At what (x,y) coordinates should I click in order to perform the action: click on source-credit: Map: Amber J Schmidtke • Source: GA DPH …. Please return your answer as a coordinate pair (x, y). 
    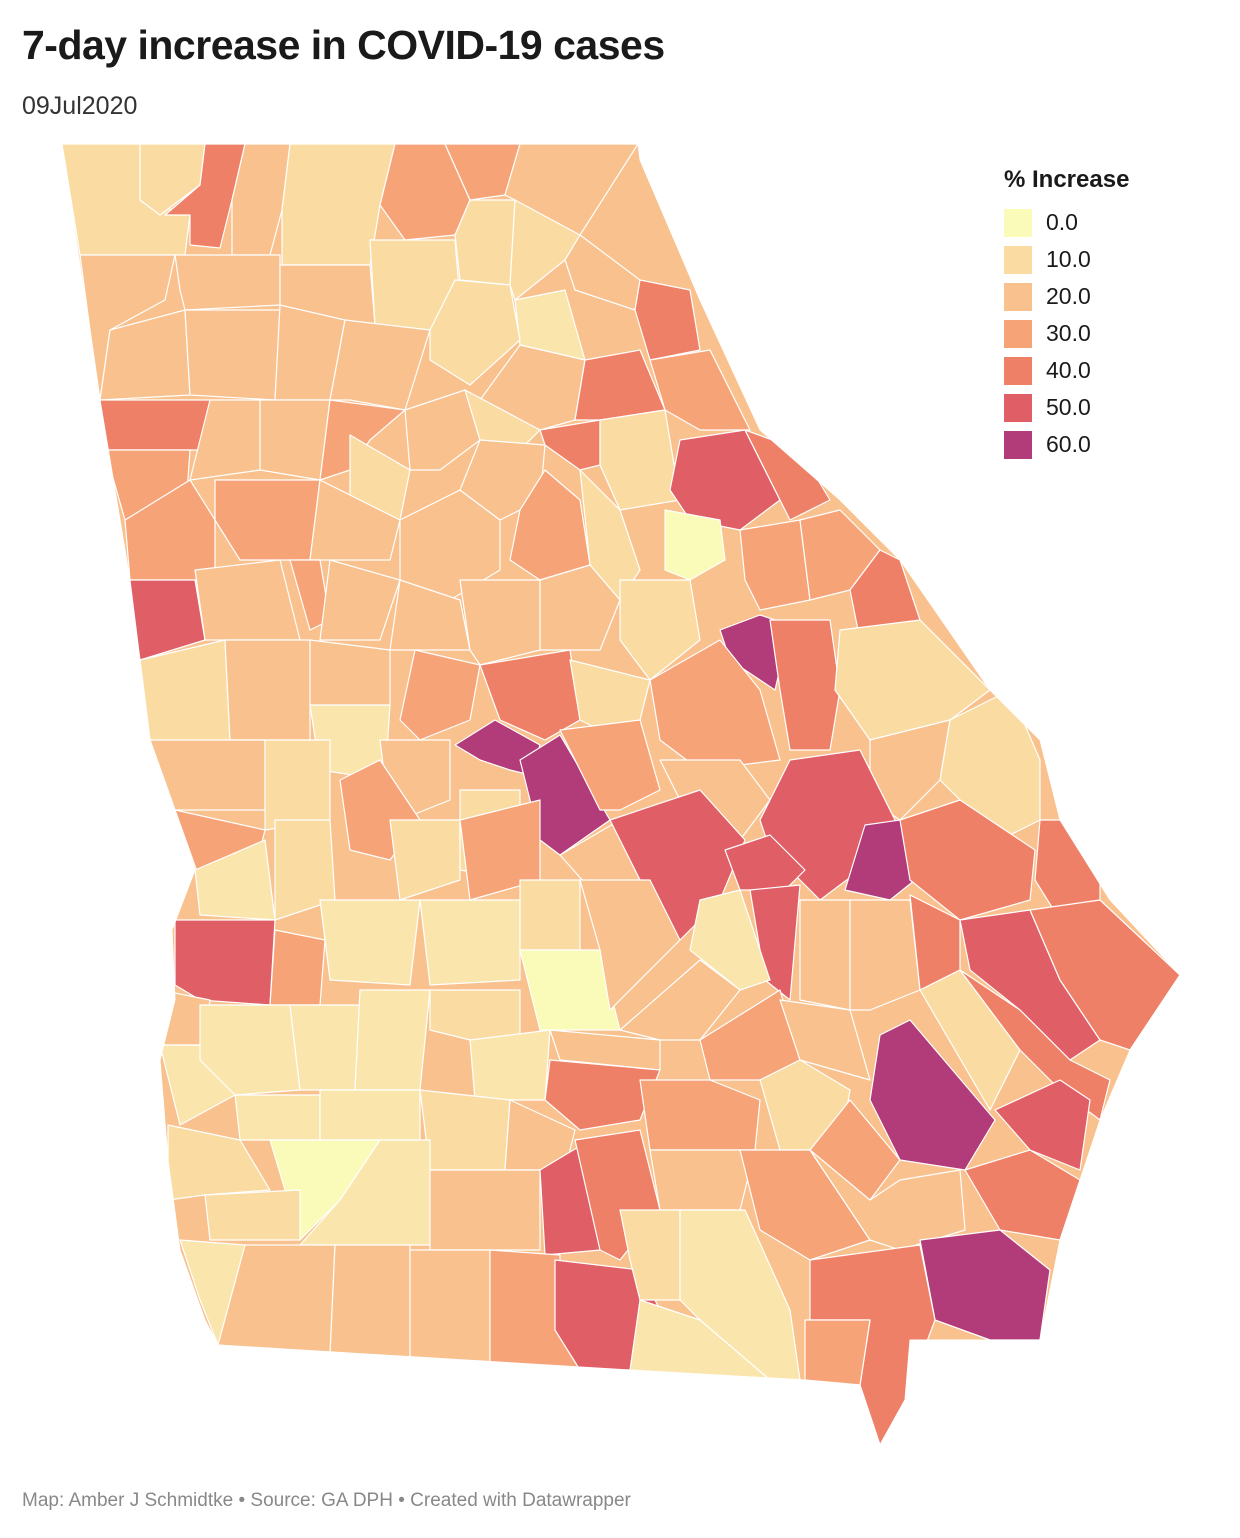
    Looking at the image, I should click on (326, 1500).